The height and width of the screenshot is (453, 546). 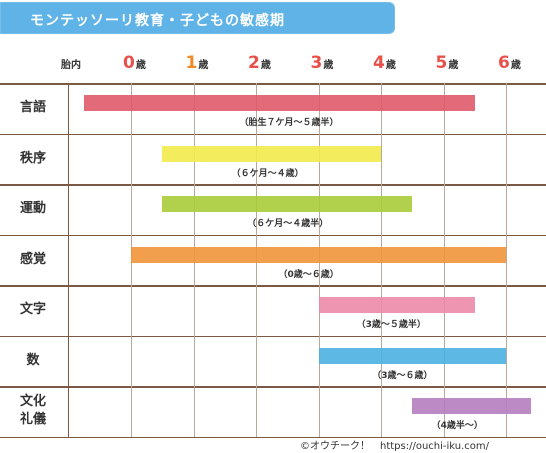 What do you see at coordinates (191, 63) in the screenshot?
I see `age-number: 1` at bounding box center [191, 63].